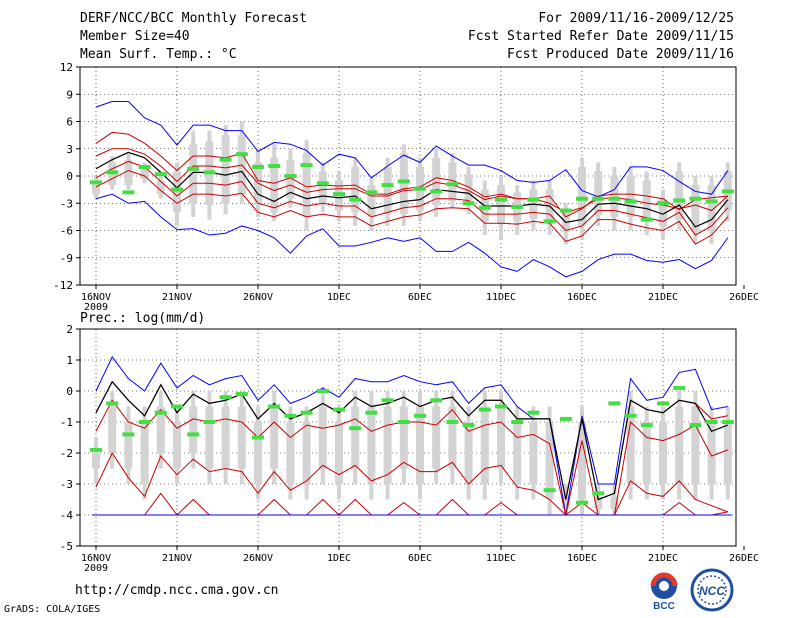 Image resolution: width=800 pixels, height=618 pixels. What do you see at coordinates (501, 558) in the screenshot?
I see `prec-xtick-label: 11DEC` at bounding box center [501, 558].